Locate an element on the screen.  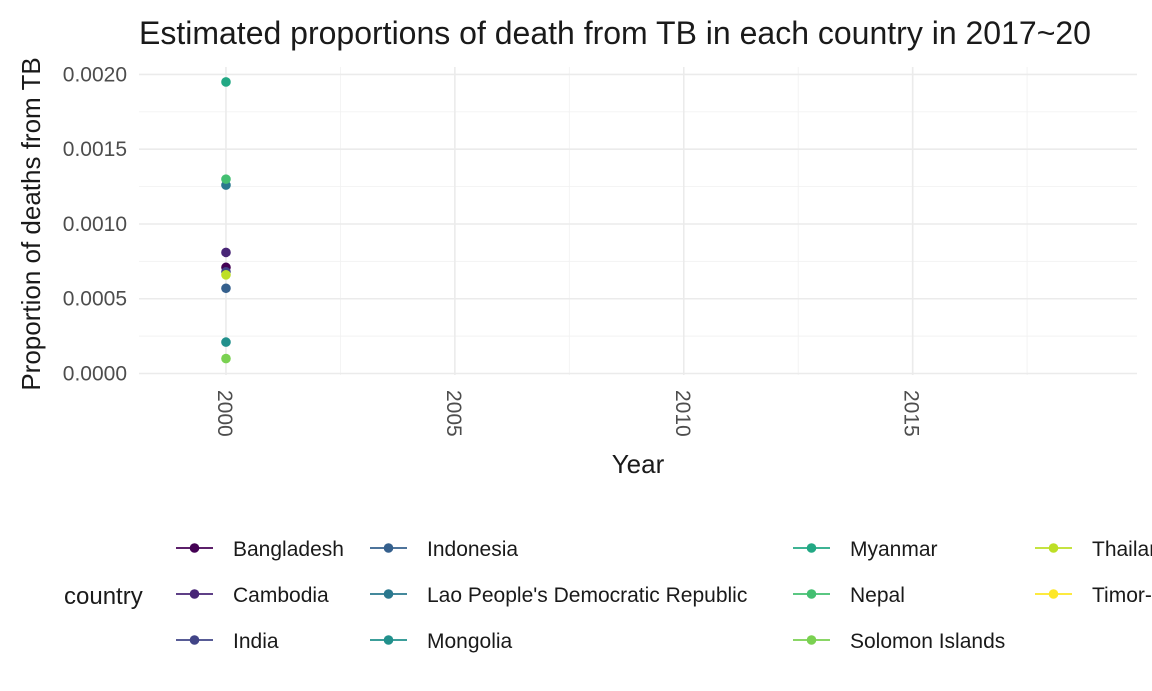
legend-label: Indonesia is located at coordinates (472, 549).